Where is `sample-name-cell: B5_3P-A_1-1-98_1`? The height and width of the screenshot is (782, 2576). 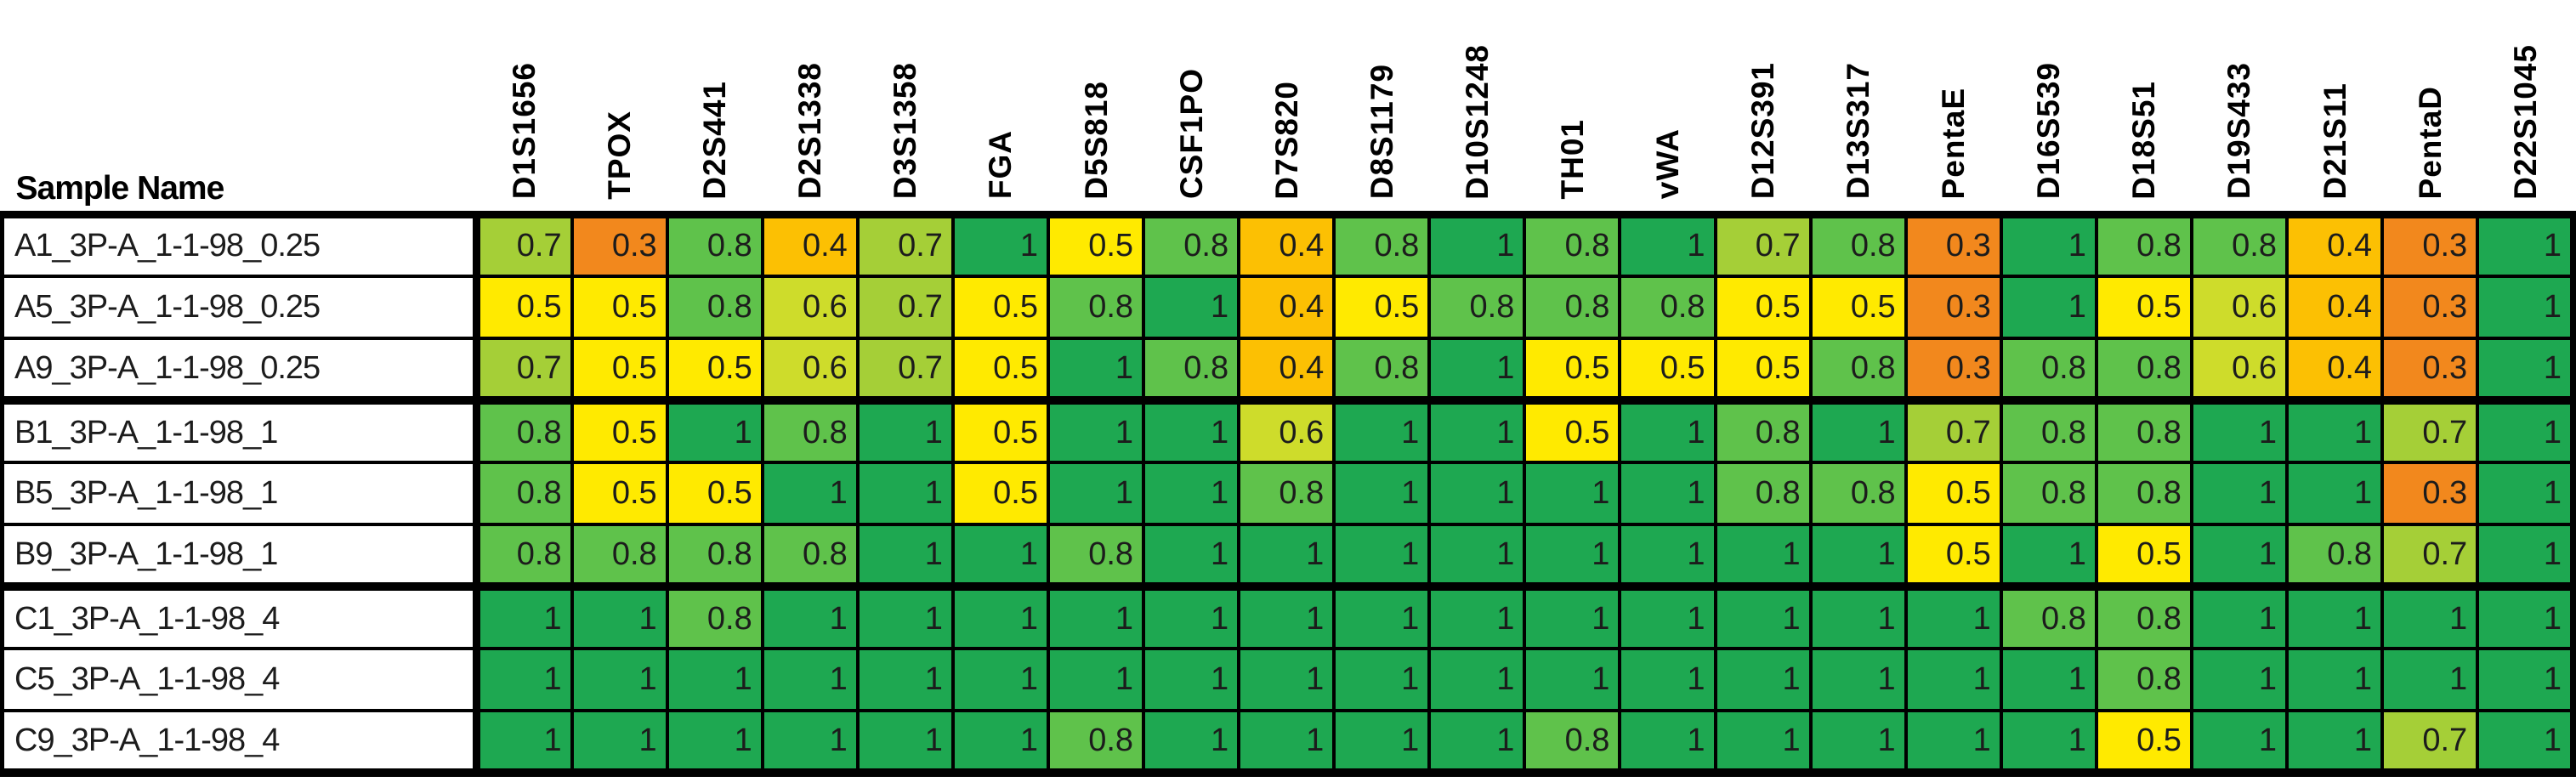
sample-name-cell: B5_3P-A_1-1-98_1 is located at coordinates (240, 493).